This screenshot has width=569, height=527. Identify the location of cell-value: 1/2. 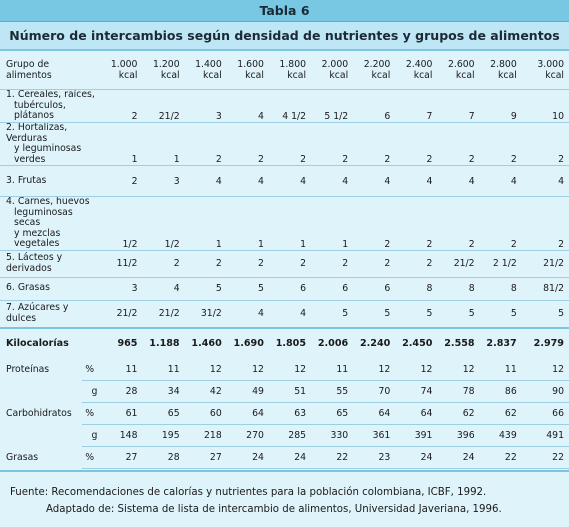
(163, 223).